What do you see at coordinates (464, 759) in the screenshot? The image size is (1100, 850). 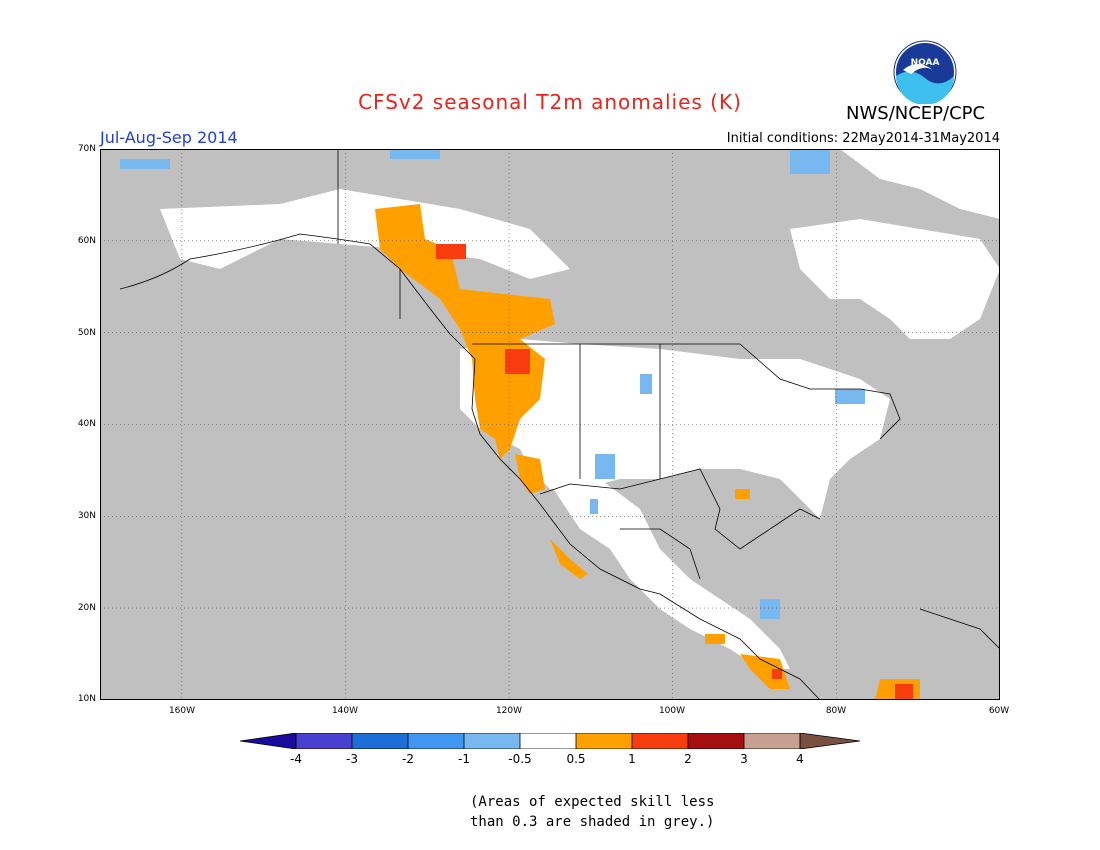 I see `legend-label: -1` at bounding box center [464, 759].